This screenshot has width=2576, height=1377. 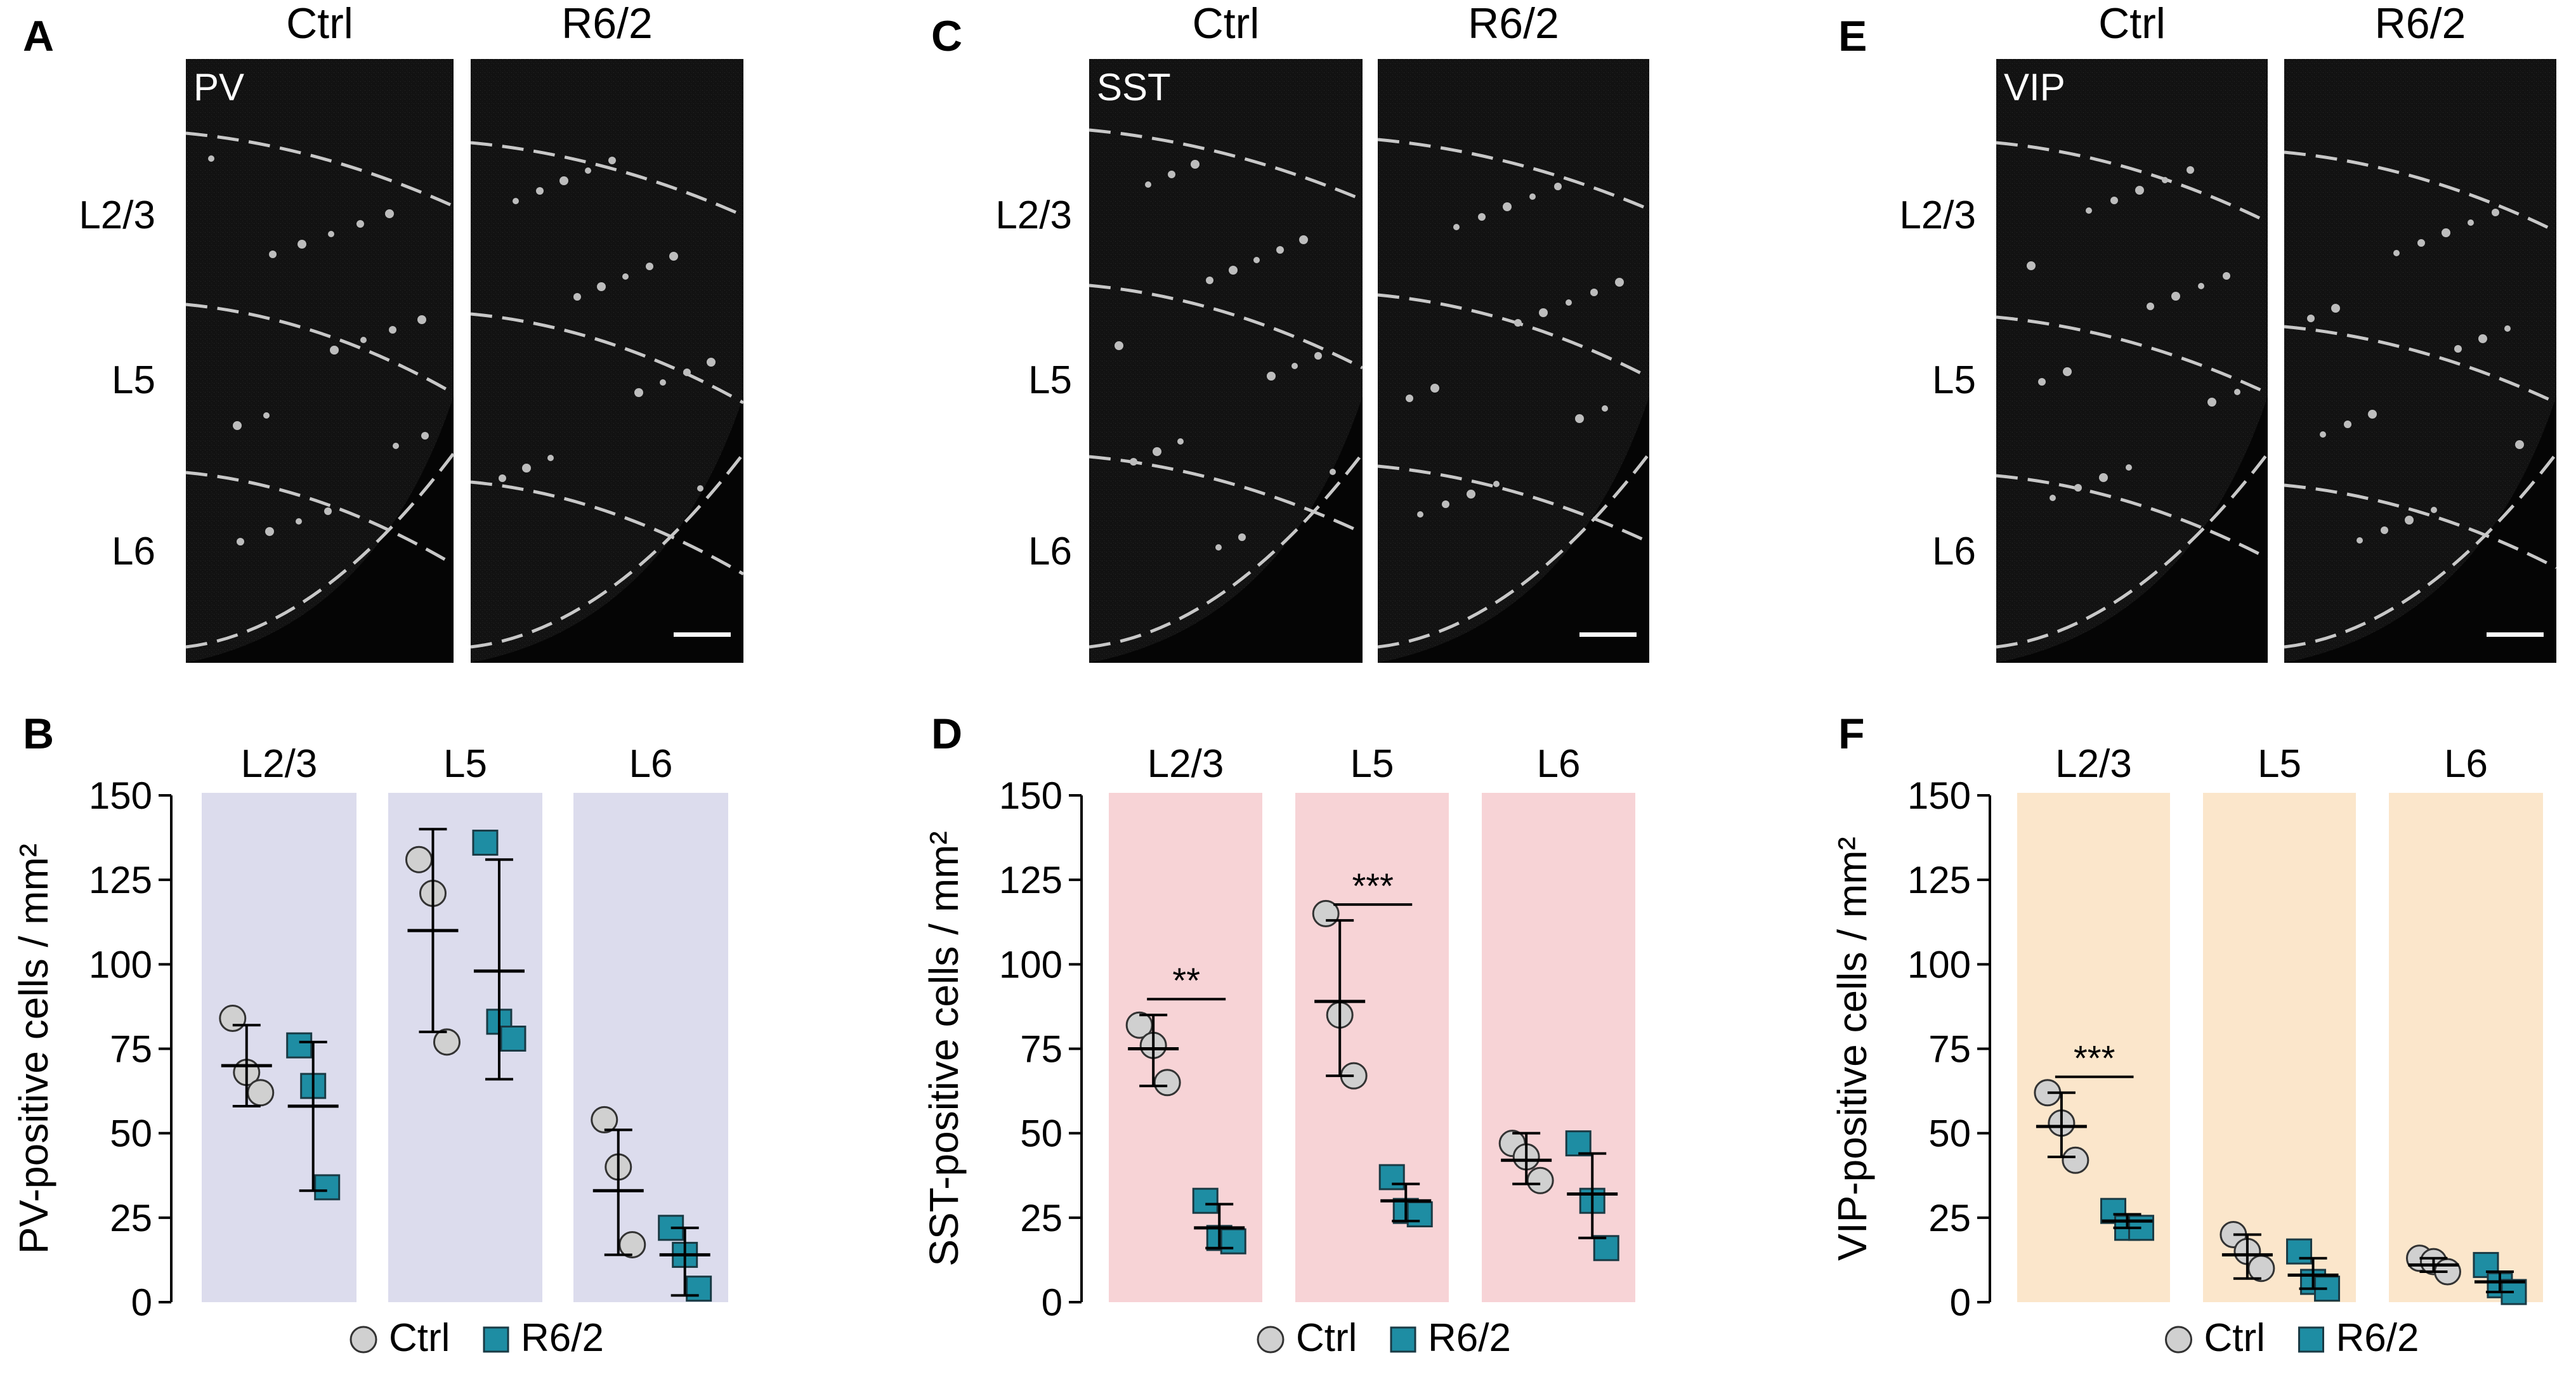 What do you see at coordinates (121, 880) in the screenshot?
I see `y-tick-label: 125` at bounding box center [121, 880].